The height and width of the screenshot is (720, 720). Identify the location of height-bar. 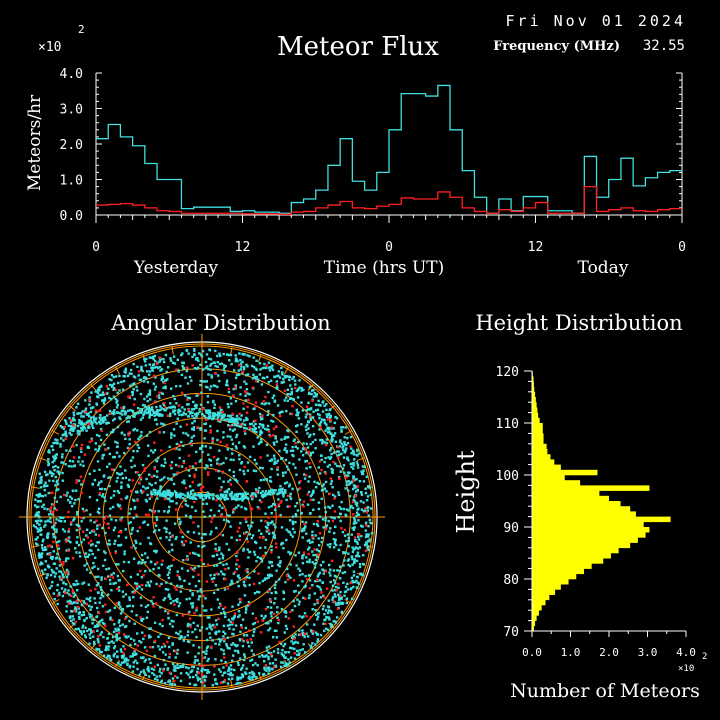
(534, 623).